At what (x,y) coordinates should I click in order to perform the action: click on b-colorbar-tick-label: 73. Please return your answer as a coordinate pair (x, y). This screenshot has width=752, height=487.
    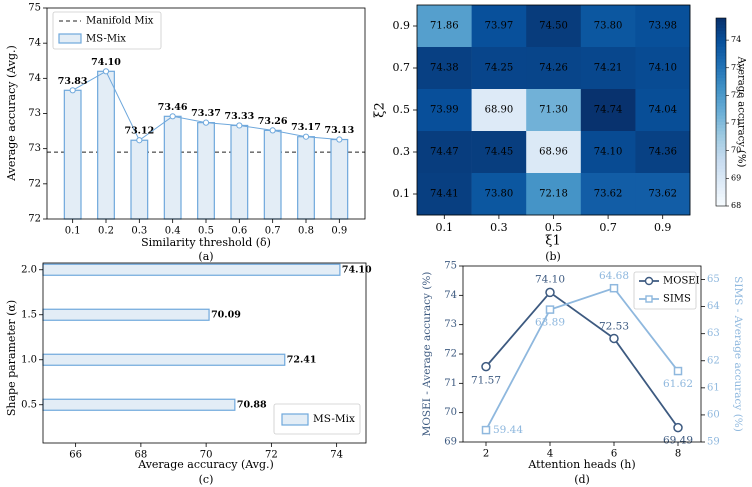
    Looking at the image, I should click on (736, 67).